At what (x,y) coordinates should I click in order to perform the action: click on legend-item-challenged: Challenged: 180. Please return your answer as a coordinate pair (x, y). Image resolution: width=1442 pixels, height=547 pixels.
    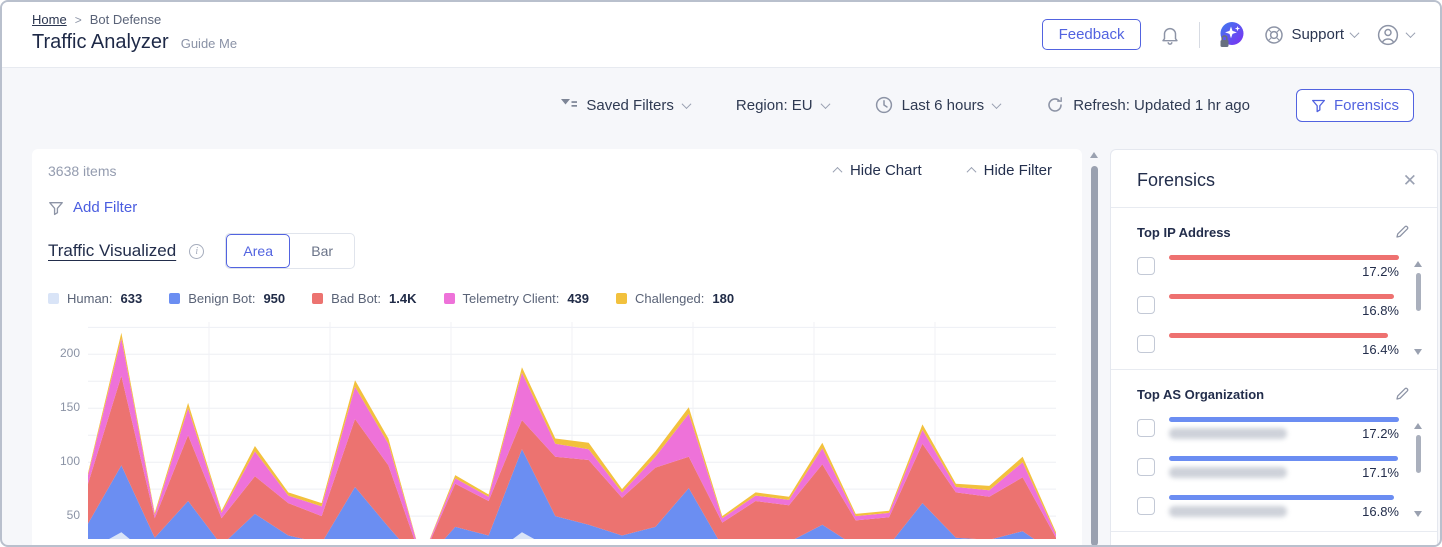
    Looking at the image, I should click on (675, 298).